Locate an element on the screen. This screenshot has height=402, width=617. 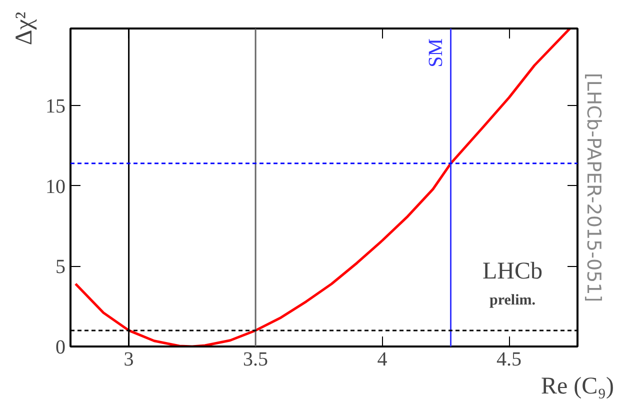
x-axis-title: Re (C₉) is located at coordinates (577, 387).